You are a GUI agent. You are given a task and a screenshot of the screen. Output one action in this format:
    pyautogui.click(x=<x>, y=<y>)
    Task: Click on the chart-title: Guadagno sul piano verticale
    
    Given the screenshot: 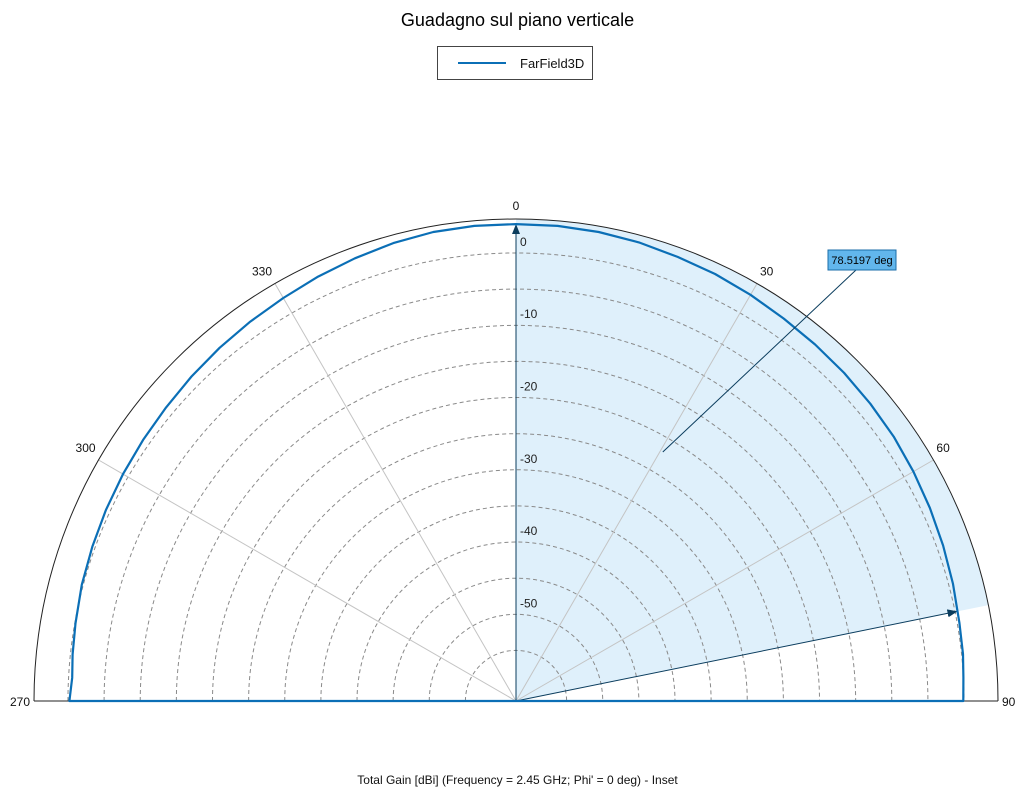 What is the action you would take?
    pyautogui.click(x=517, y=20)
    